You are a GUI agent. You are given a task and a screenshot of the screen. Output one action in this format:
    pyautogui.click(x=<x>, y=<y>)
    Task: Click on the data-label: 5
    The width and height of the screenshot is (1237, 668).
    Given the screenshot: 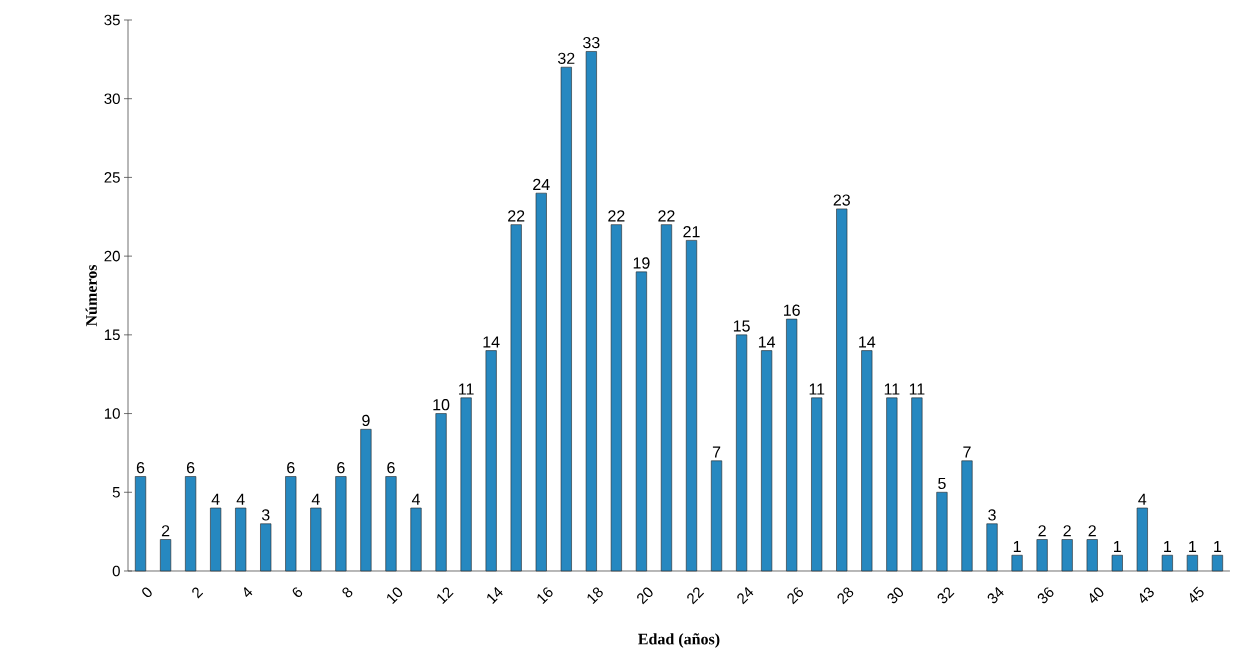 What is the action you would take?
    pyautogui.click(x=942, y=483)
    